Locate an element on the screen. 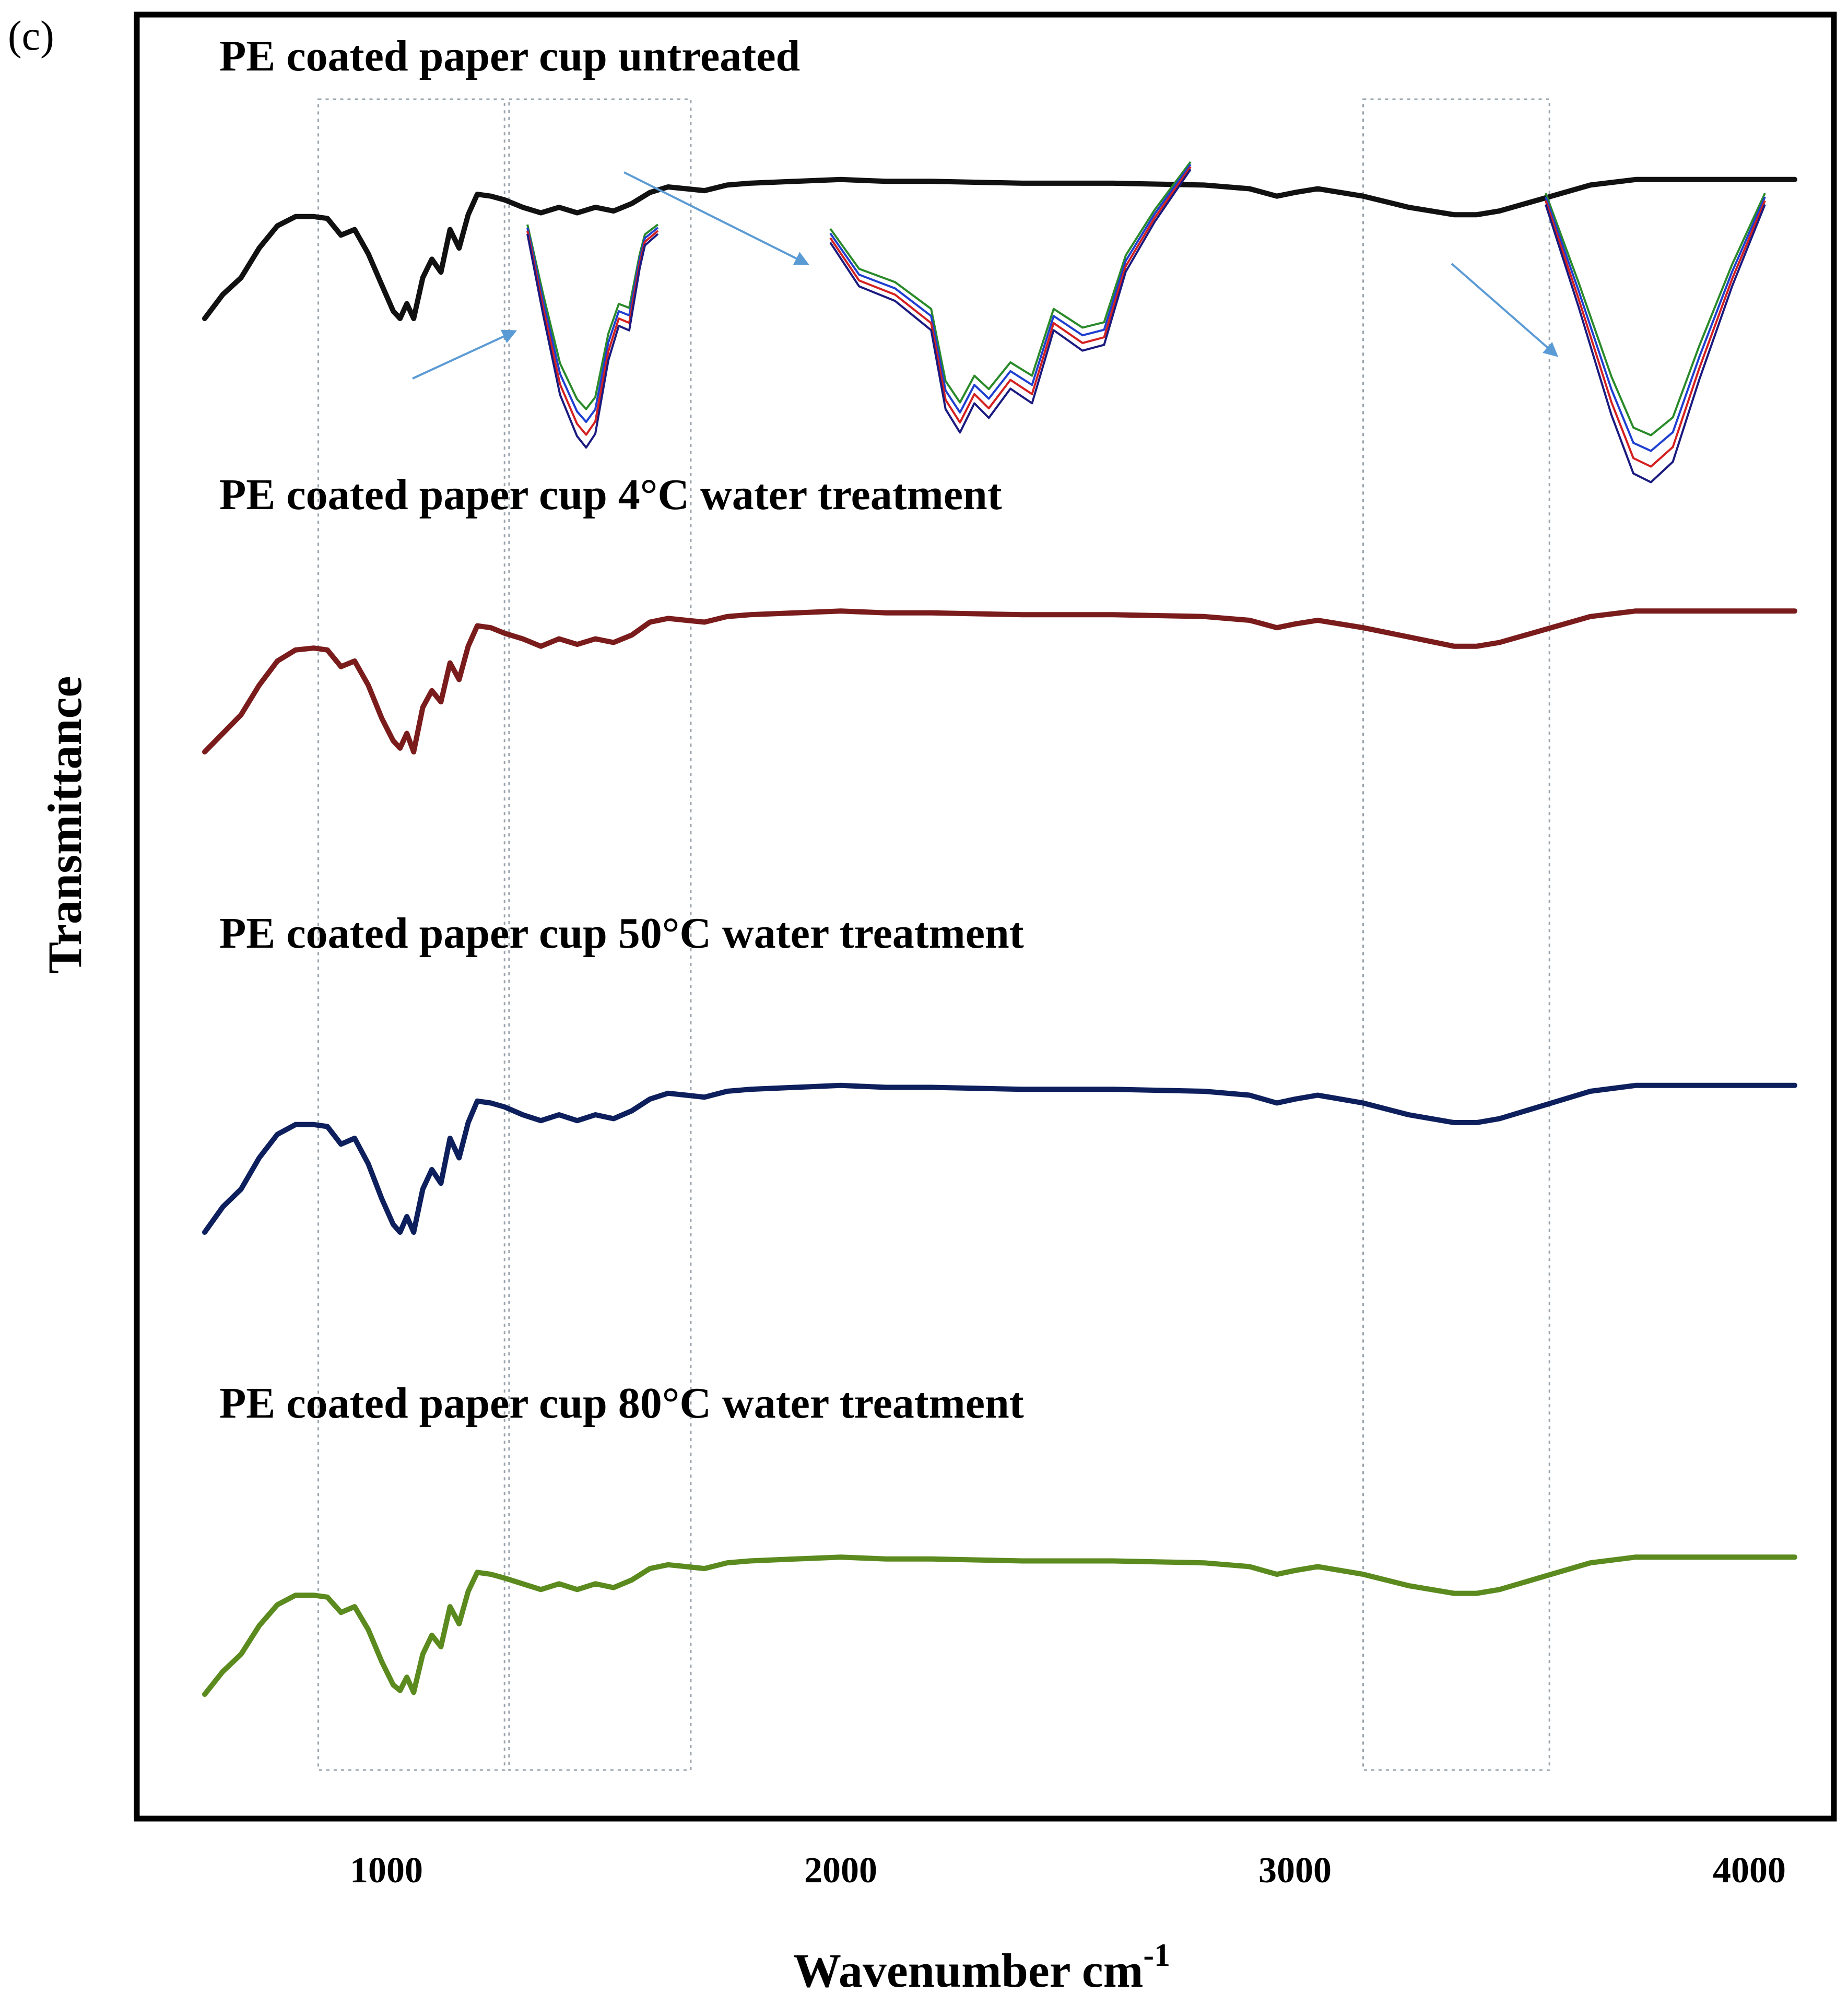  x-tick-labels: 1000 2000 3000 4000 is located at coordinates (1068, 1870).